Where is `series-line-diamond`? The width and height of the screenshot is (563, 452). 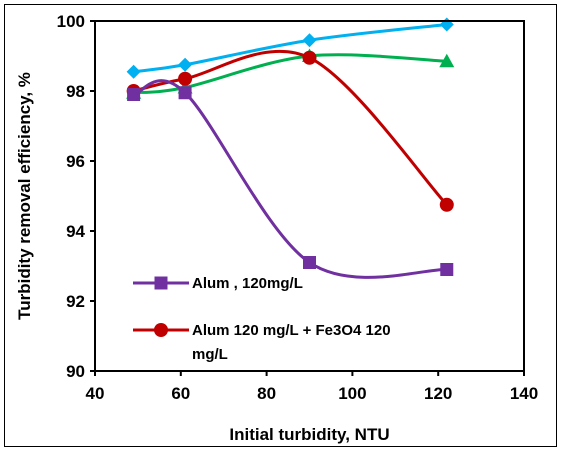
series-line-diamond is located at coordinates (290, 48).